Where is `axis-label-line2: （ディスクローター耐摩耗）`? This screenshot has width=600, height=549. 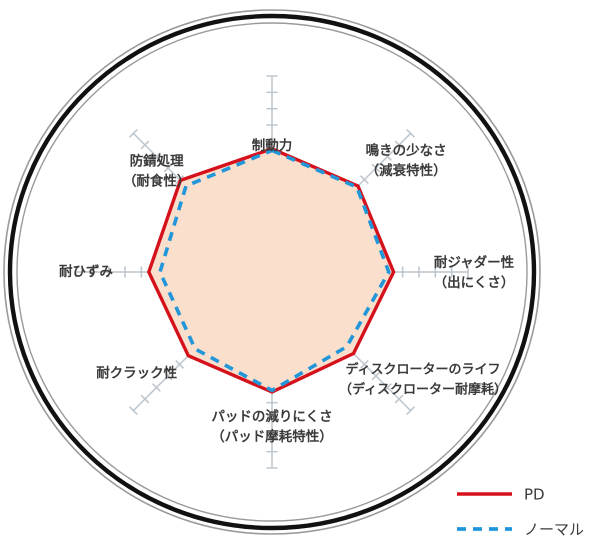 axis-label-line2: （ディスクローター耐摩耗） is located at coordinates (423, 390).